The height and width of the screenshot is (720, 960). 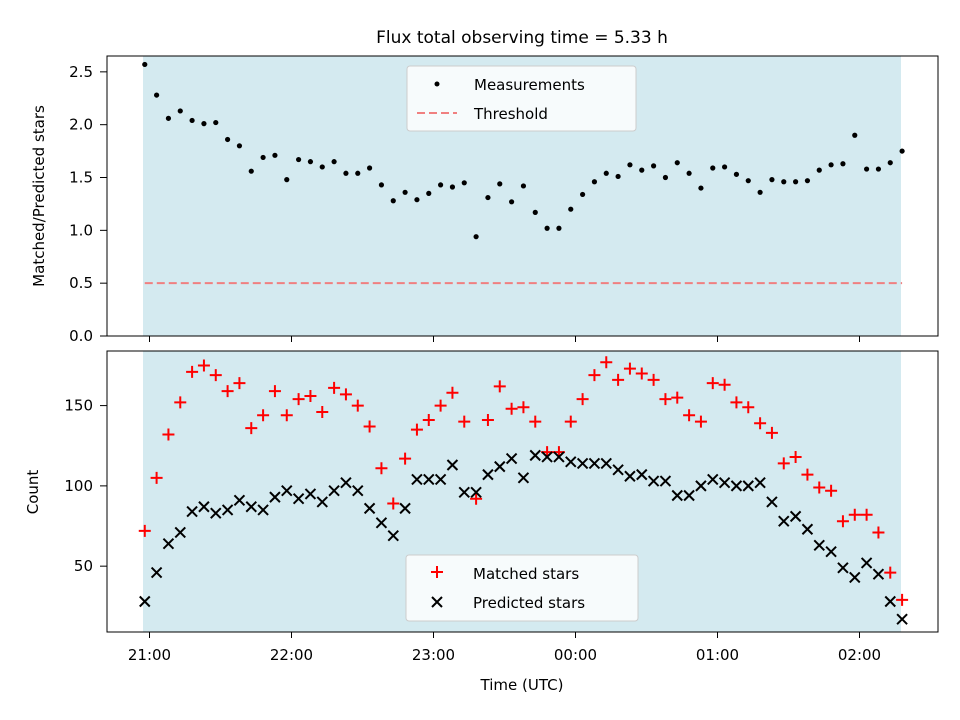 What do you see at coordinates (81, 125) in the screenshot?
I see `top-y-tick-label: 2.0` at bounding box center [81, 125].